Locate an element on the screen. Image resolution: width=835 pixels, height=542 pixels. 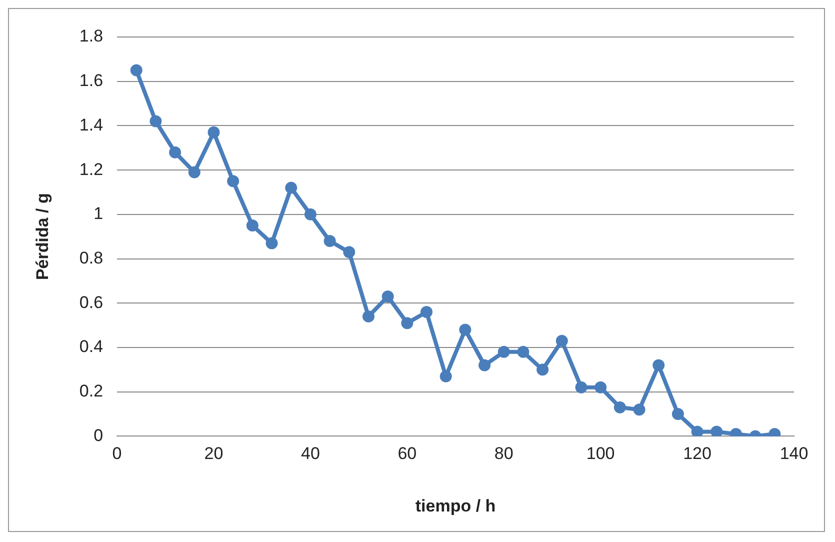
y-tick-label: 1.6 is located at coordinates (91, 80).